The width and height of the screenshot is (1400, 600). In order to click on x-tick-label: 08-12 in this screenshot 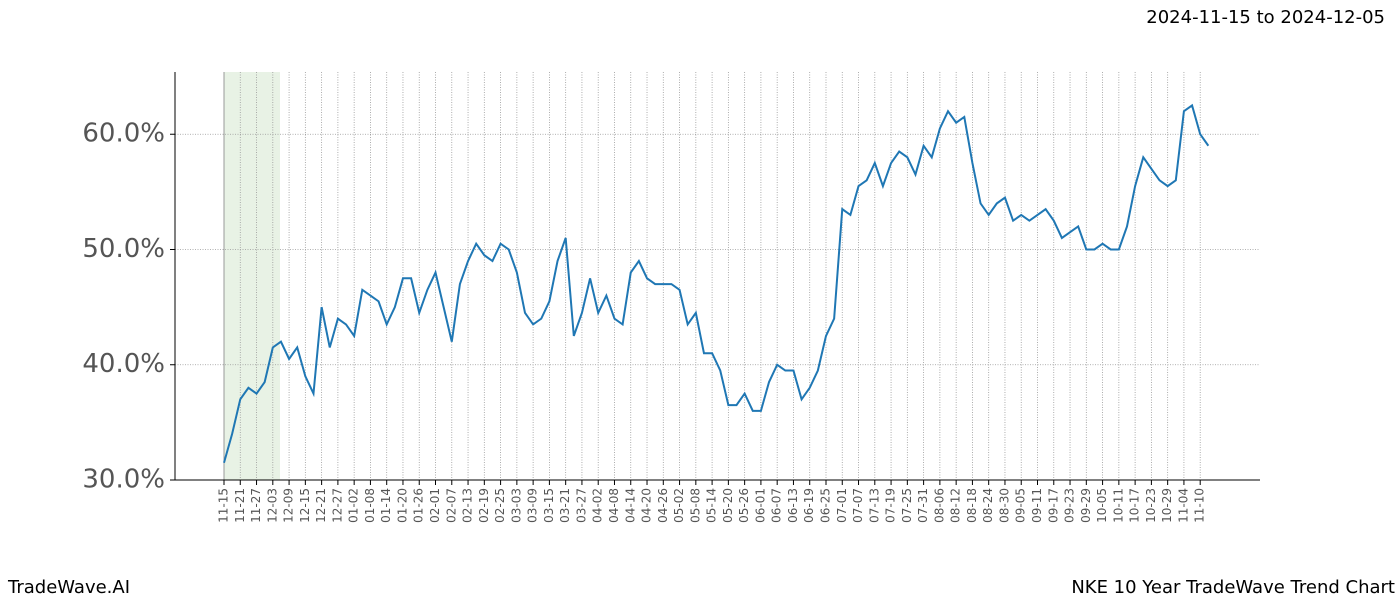, I will do `click(956, 505)`.